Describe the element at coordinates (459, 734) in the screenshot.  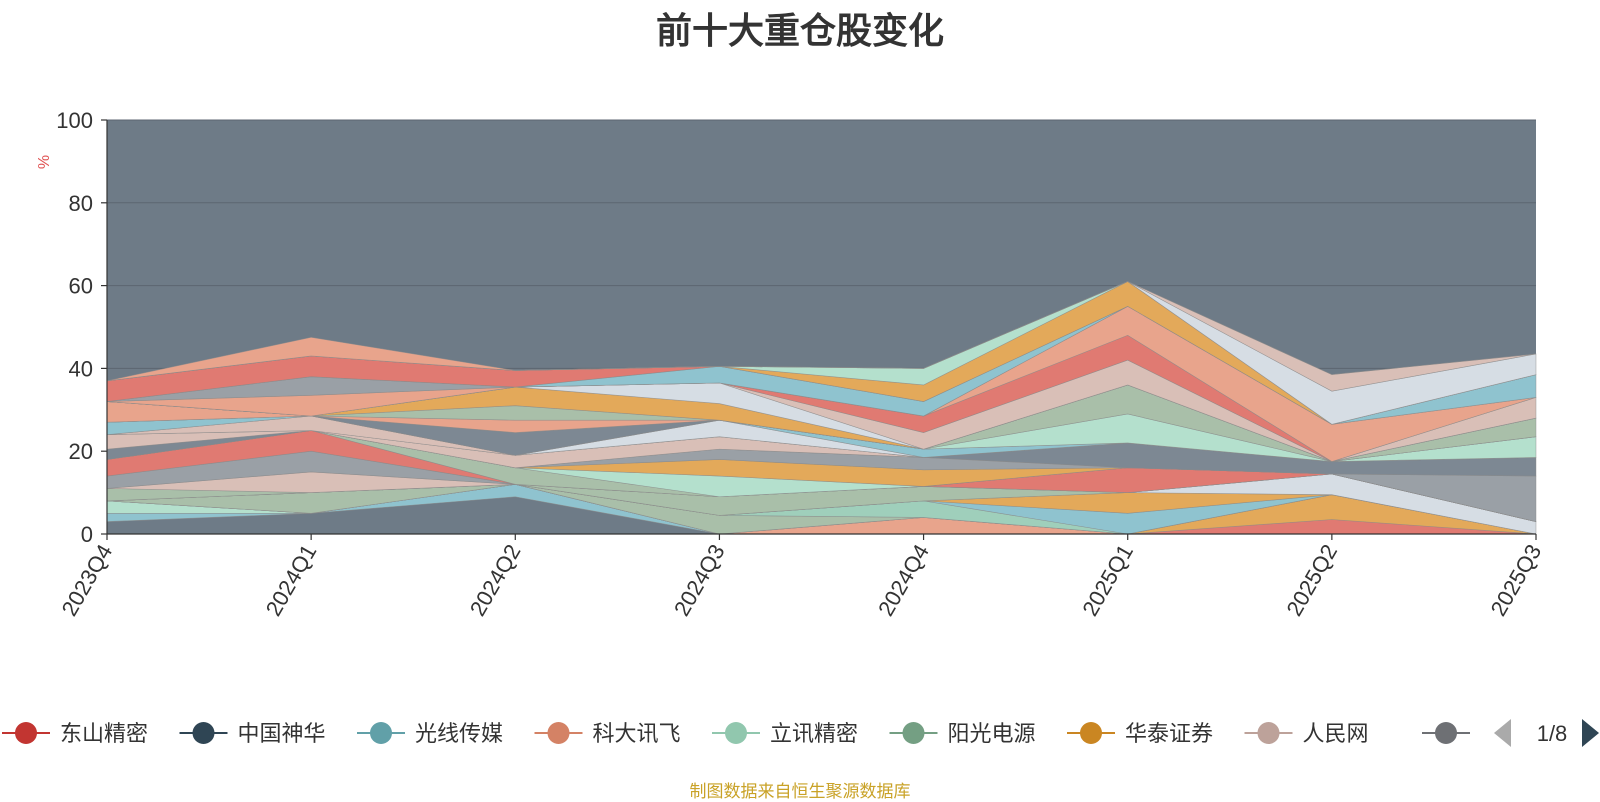
I see `legend-label: 光线传媒` at that location.